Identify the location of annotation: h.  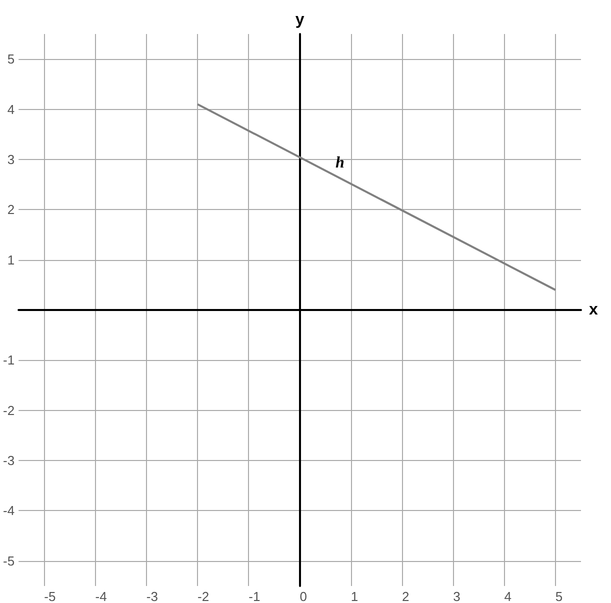
(340, 163).